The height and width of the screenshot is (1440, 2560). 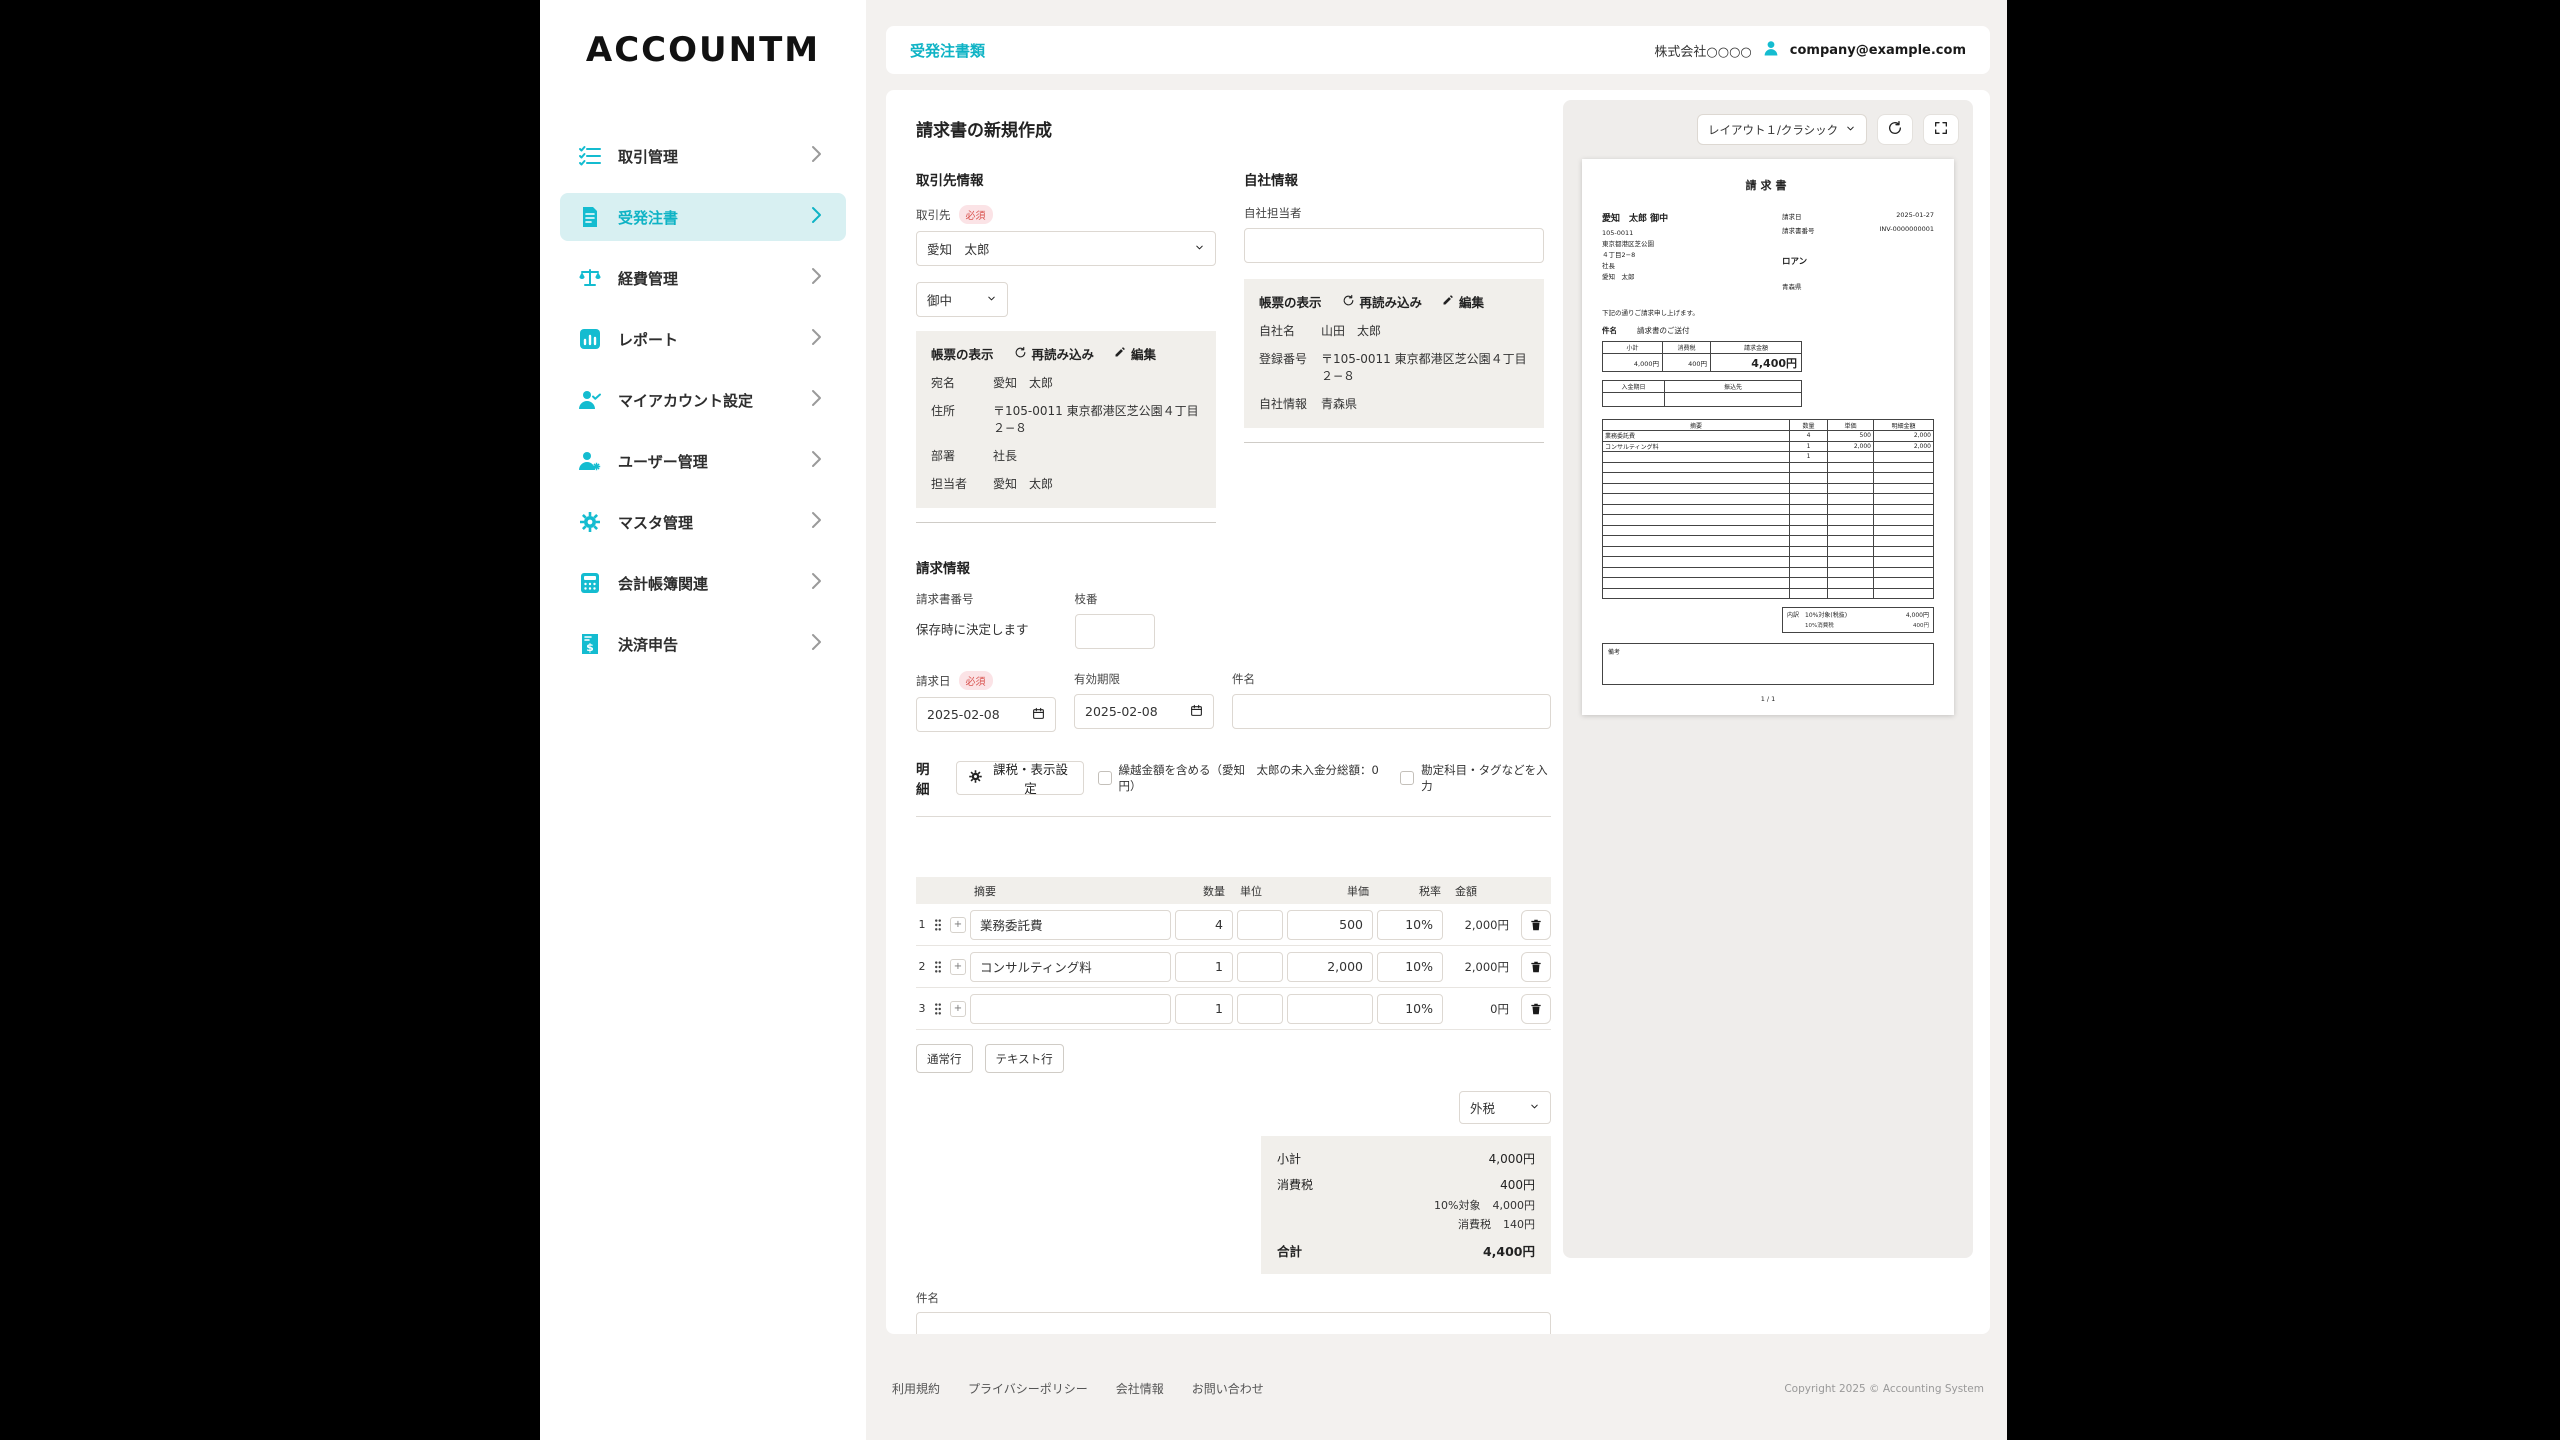 What do you see at coordinates (1810, 50) in the screenshot?
I see `account-area: 株式会社○○○○ company@example.com` at bounding box center [1810, 50].